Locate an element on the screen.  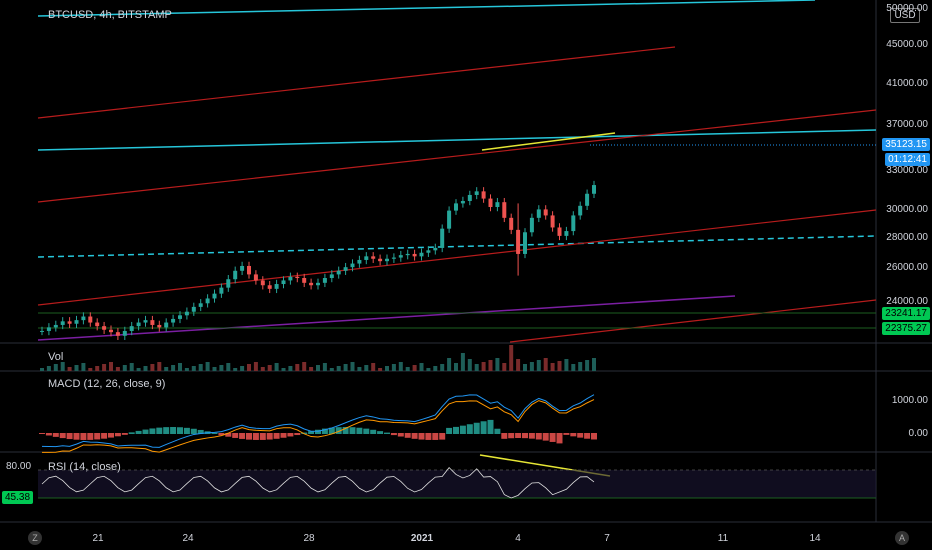
zoom-corner-button: Z is located at coordinates (35, 538).